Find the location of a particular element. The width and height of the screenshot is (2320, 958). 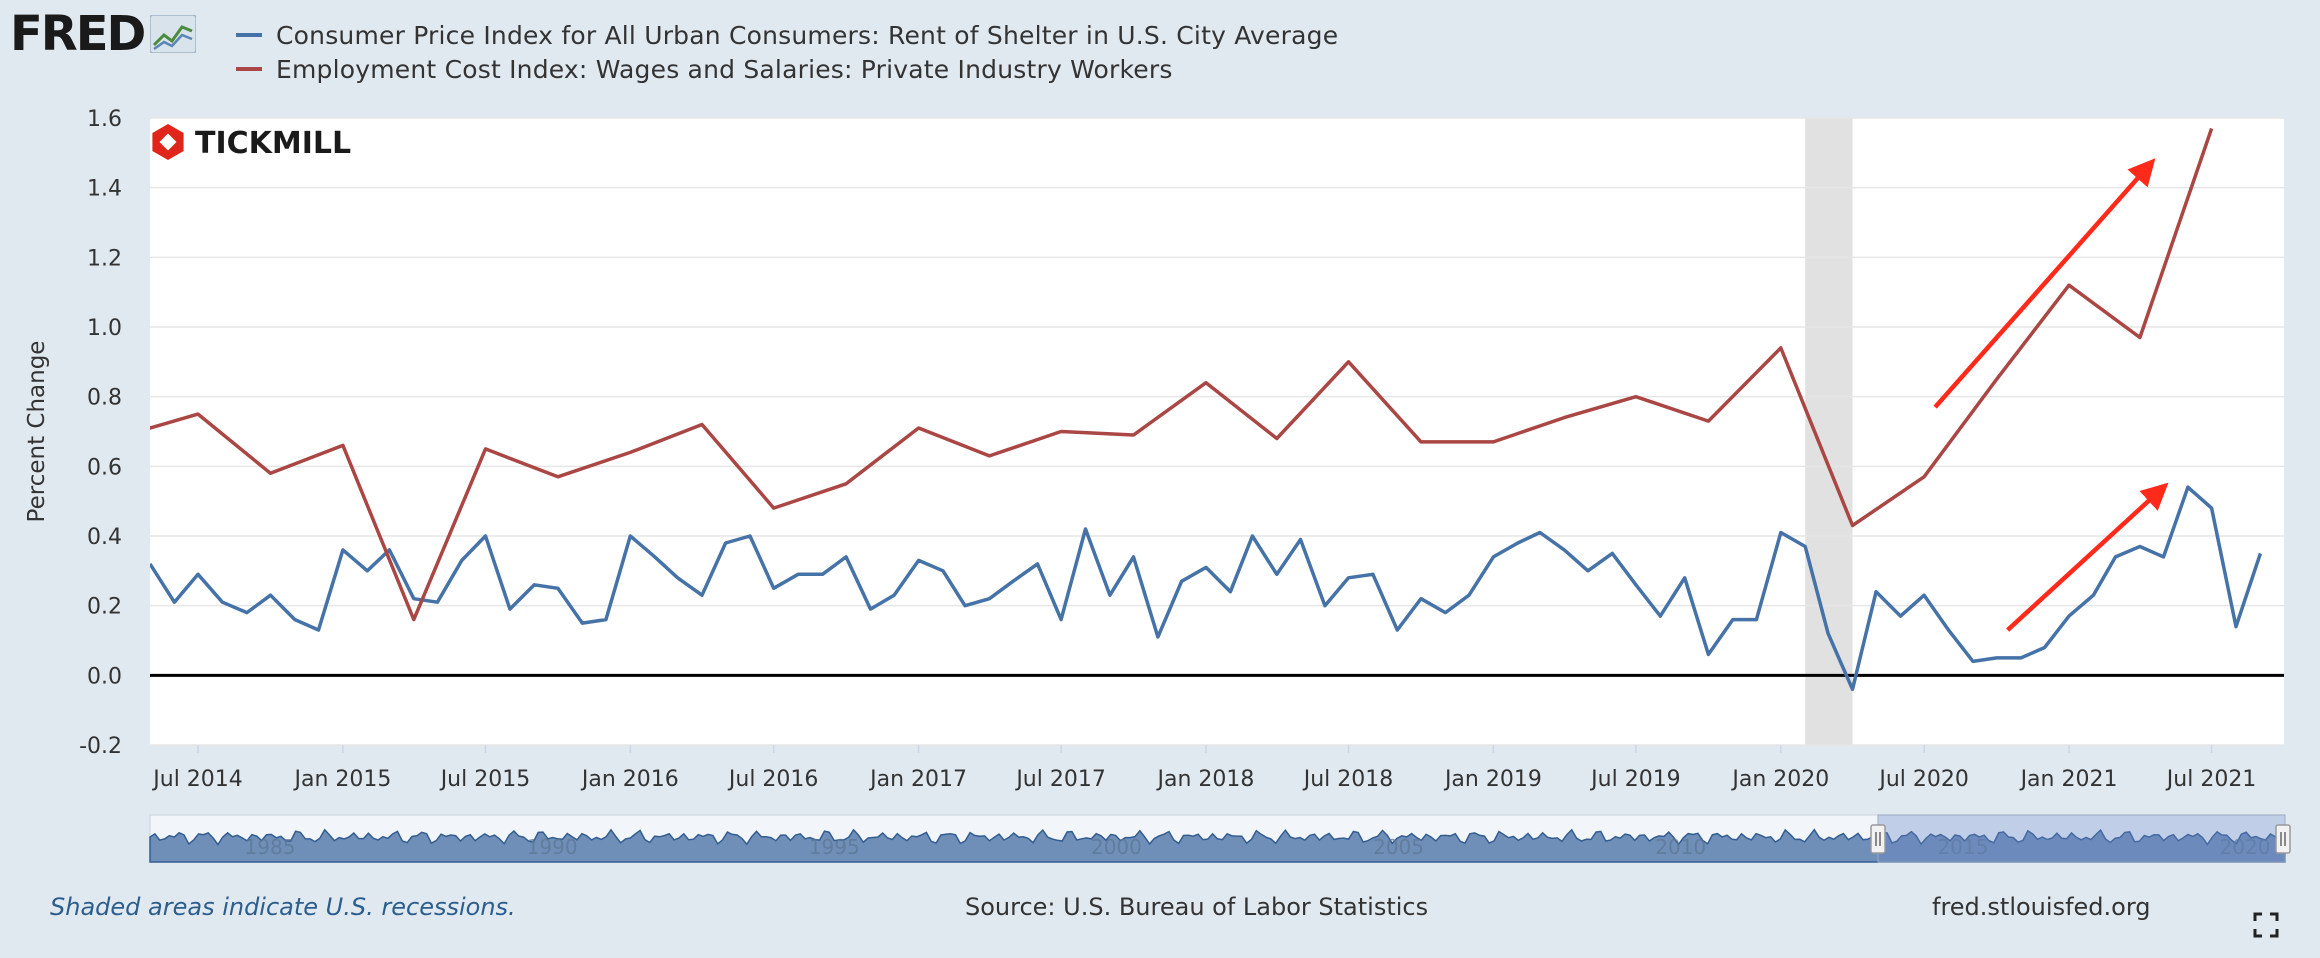

y-tick-label-4: 0.8 is located at coordinates (104, 398).